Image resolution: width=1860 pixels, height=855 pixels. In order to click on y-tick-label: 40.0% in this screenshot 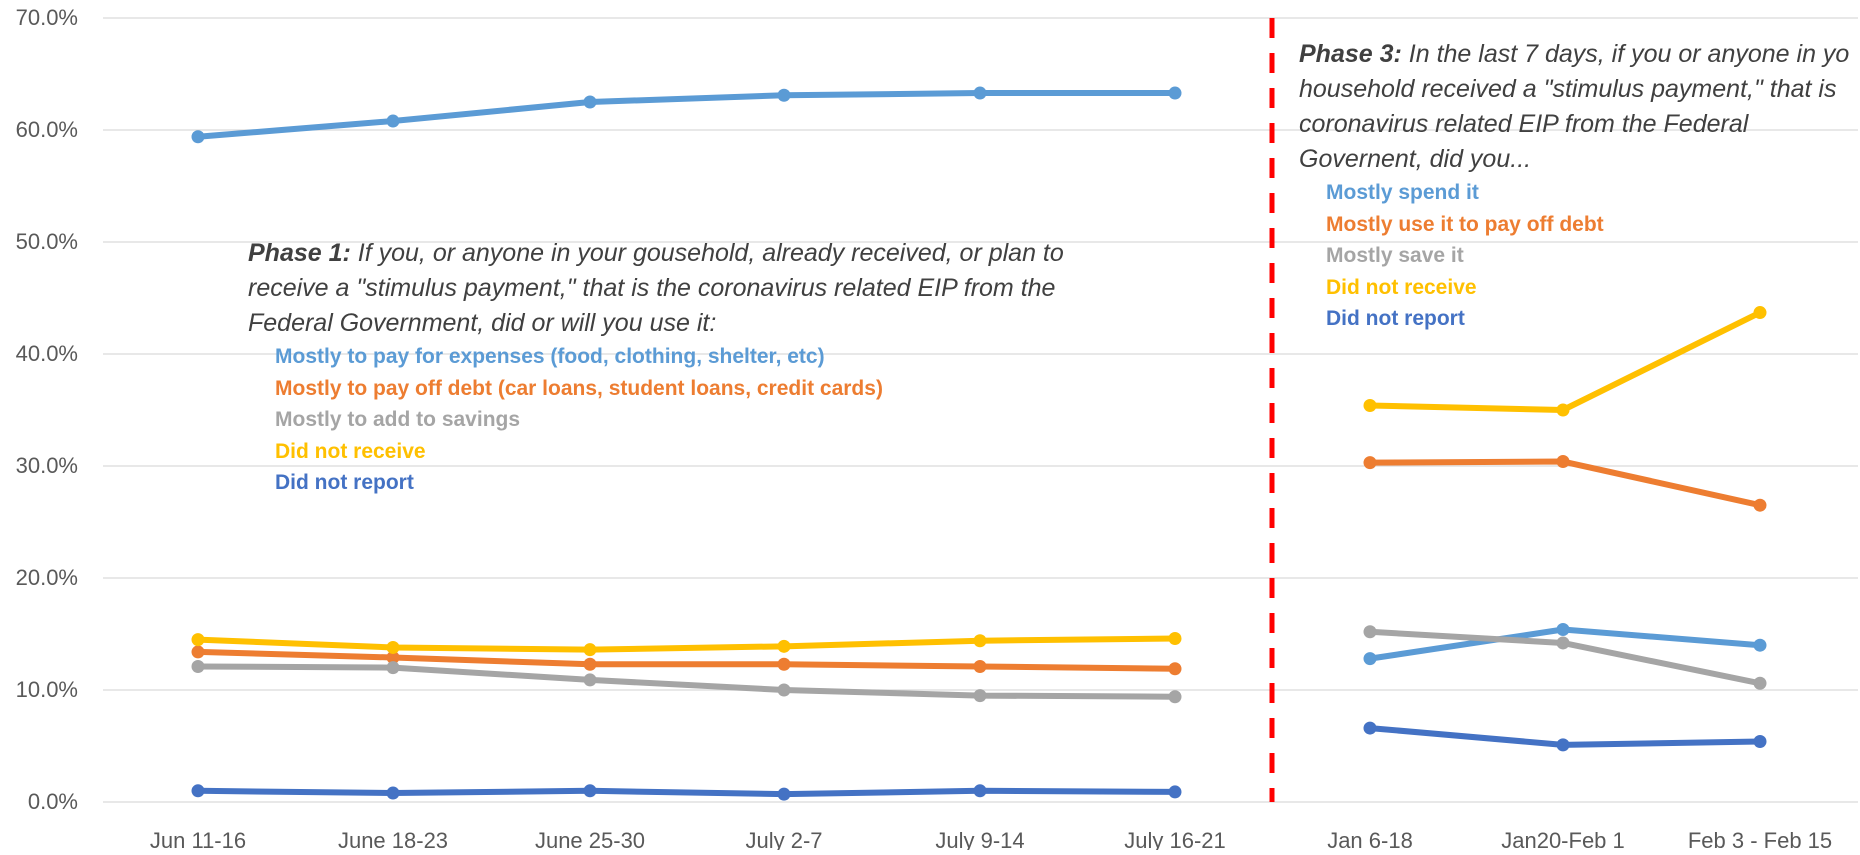, I will do `click(47, 353)`.